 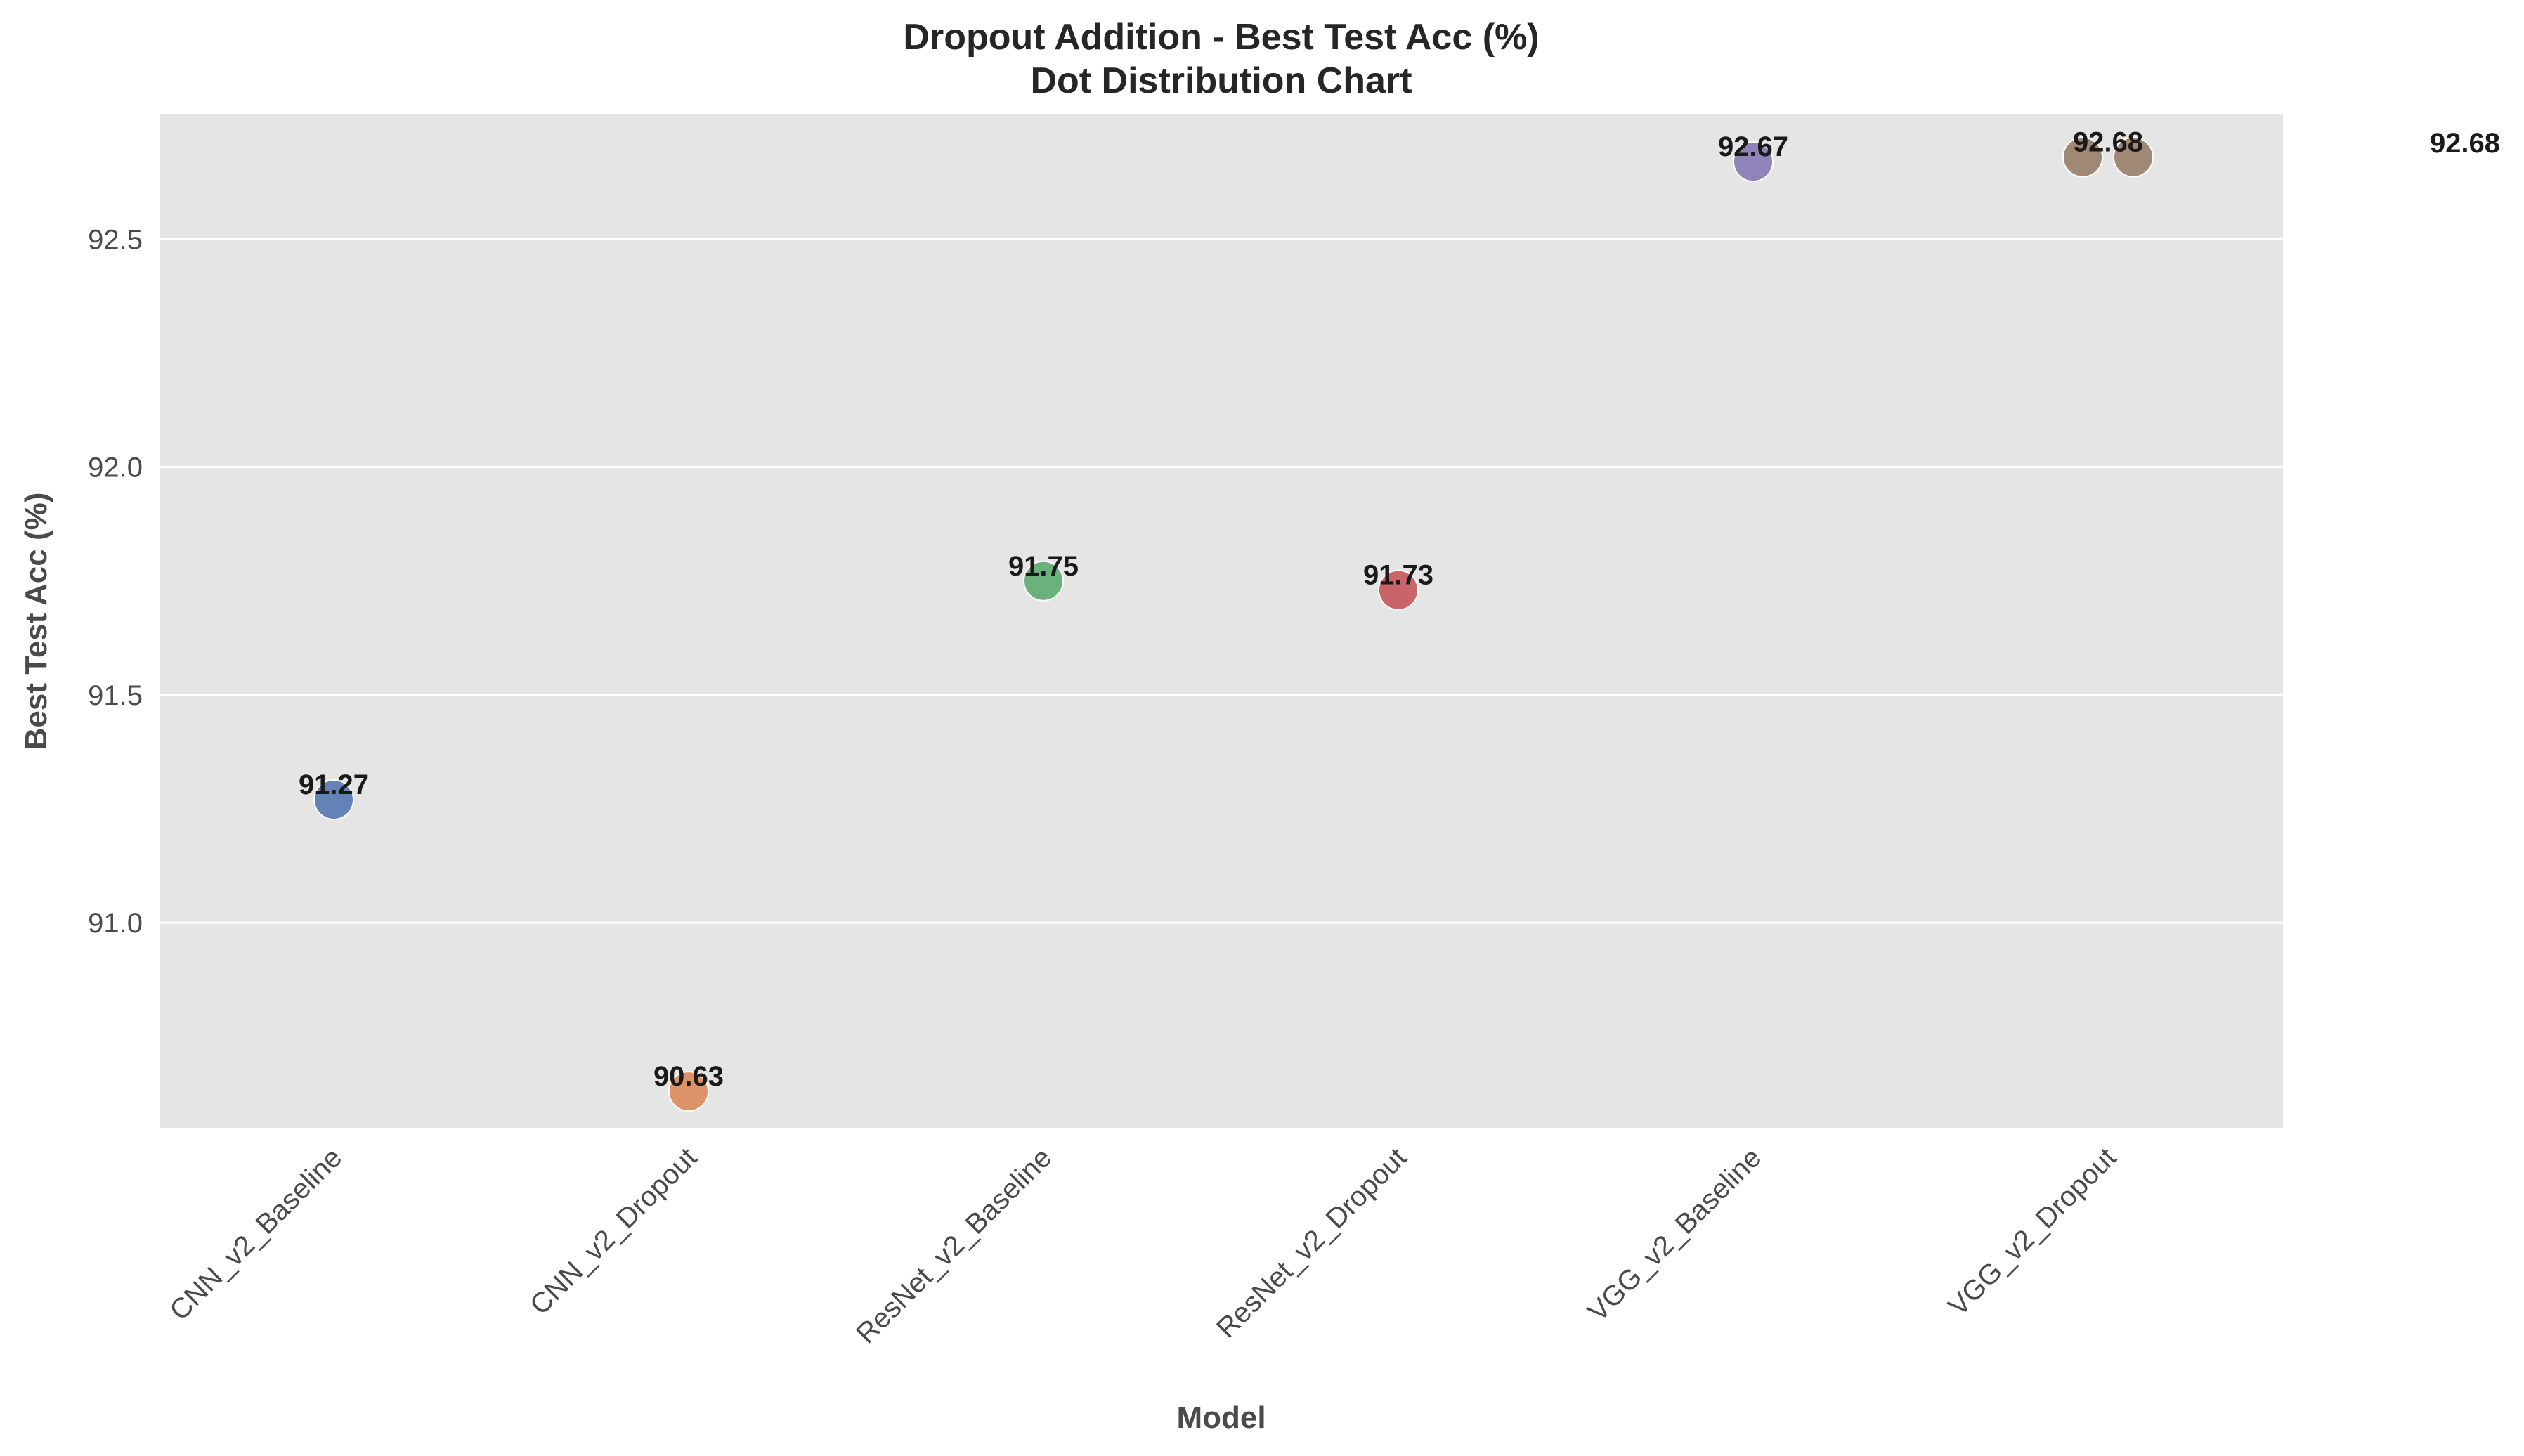 What do you see at coordinates (115, 468) in the screenshot?
I see `y-tick-label: 92.0` at bounding box center [115, 468].